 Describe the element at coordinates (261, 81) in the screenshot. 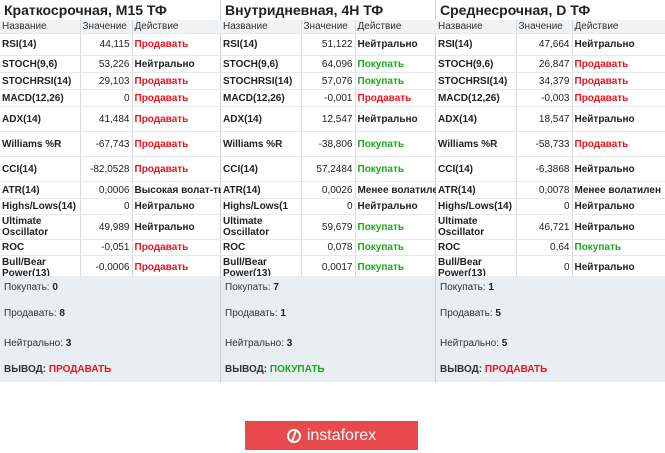

I see `indicator-name: STOCHRSI(14)` at that location.